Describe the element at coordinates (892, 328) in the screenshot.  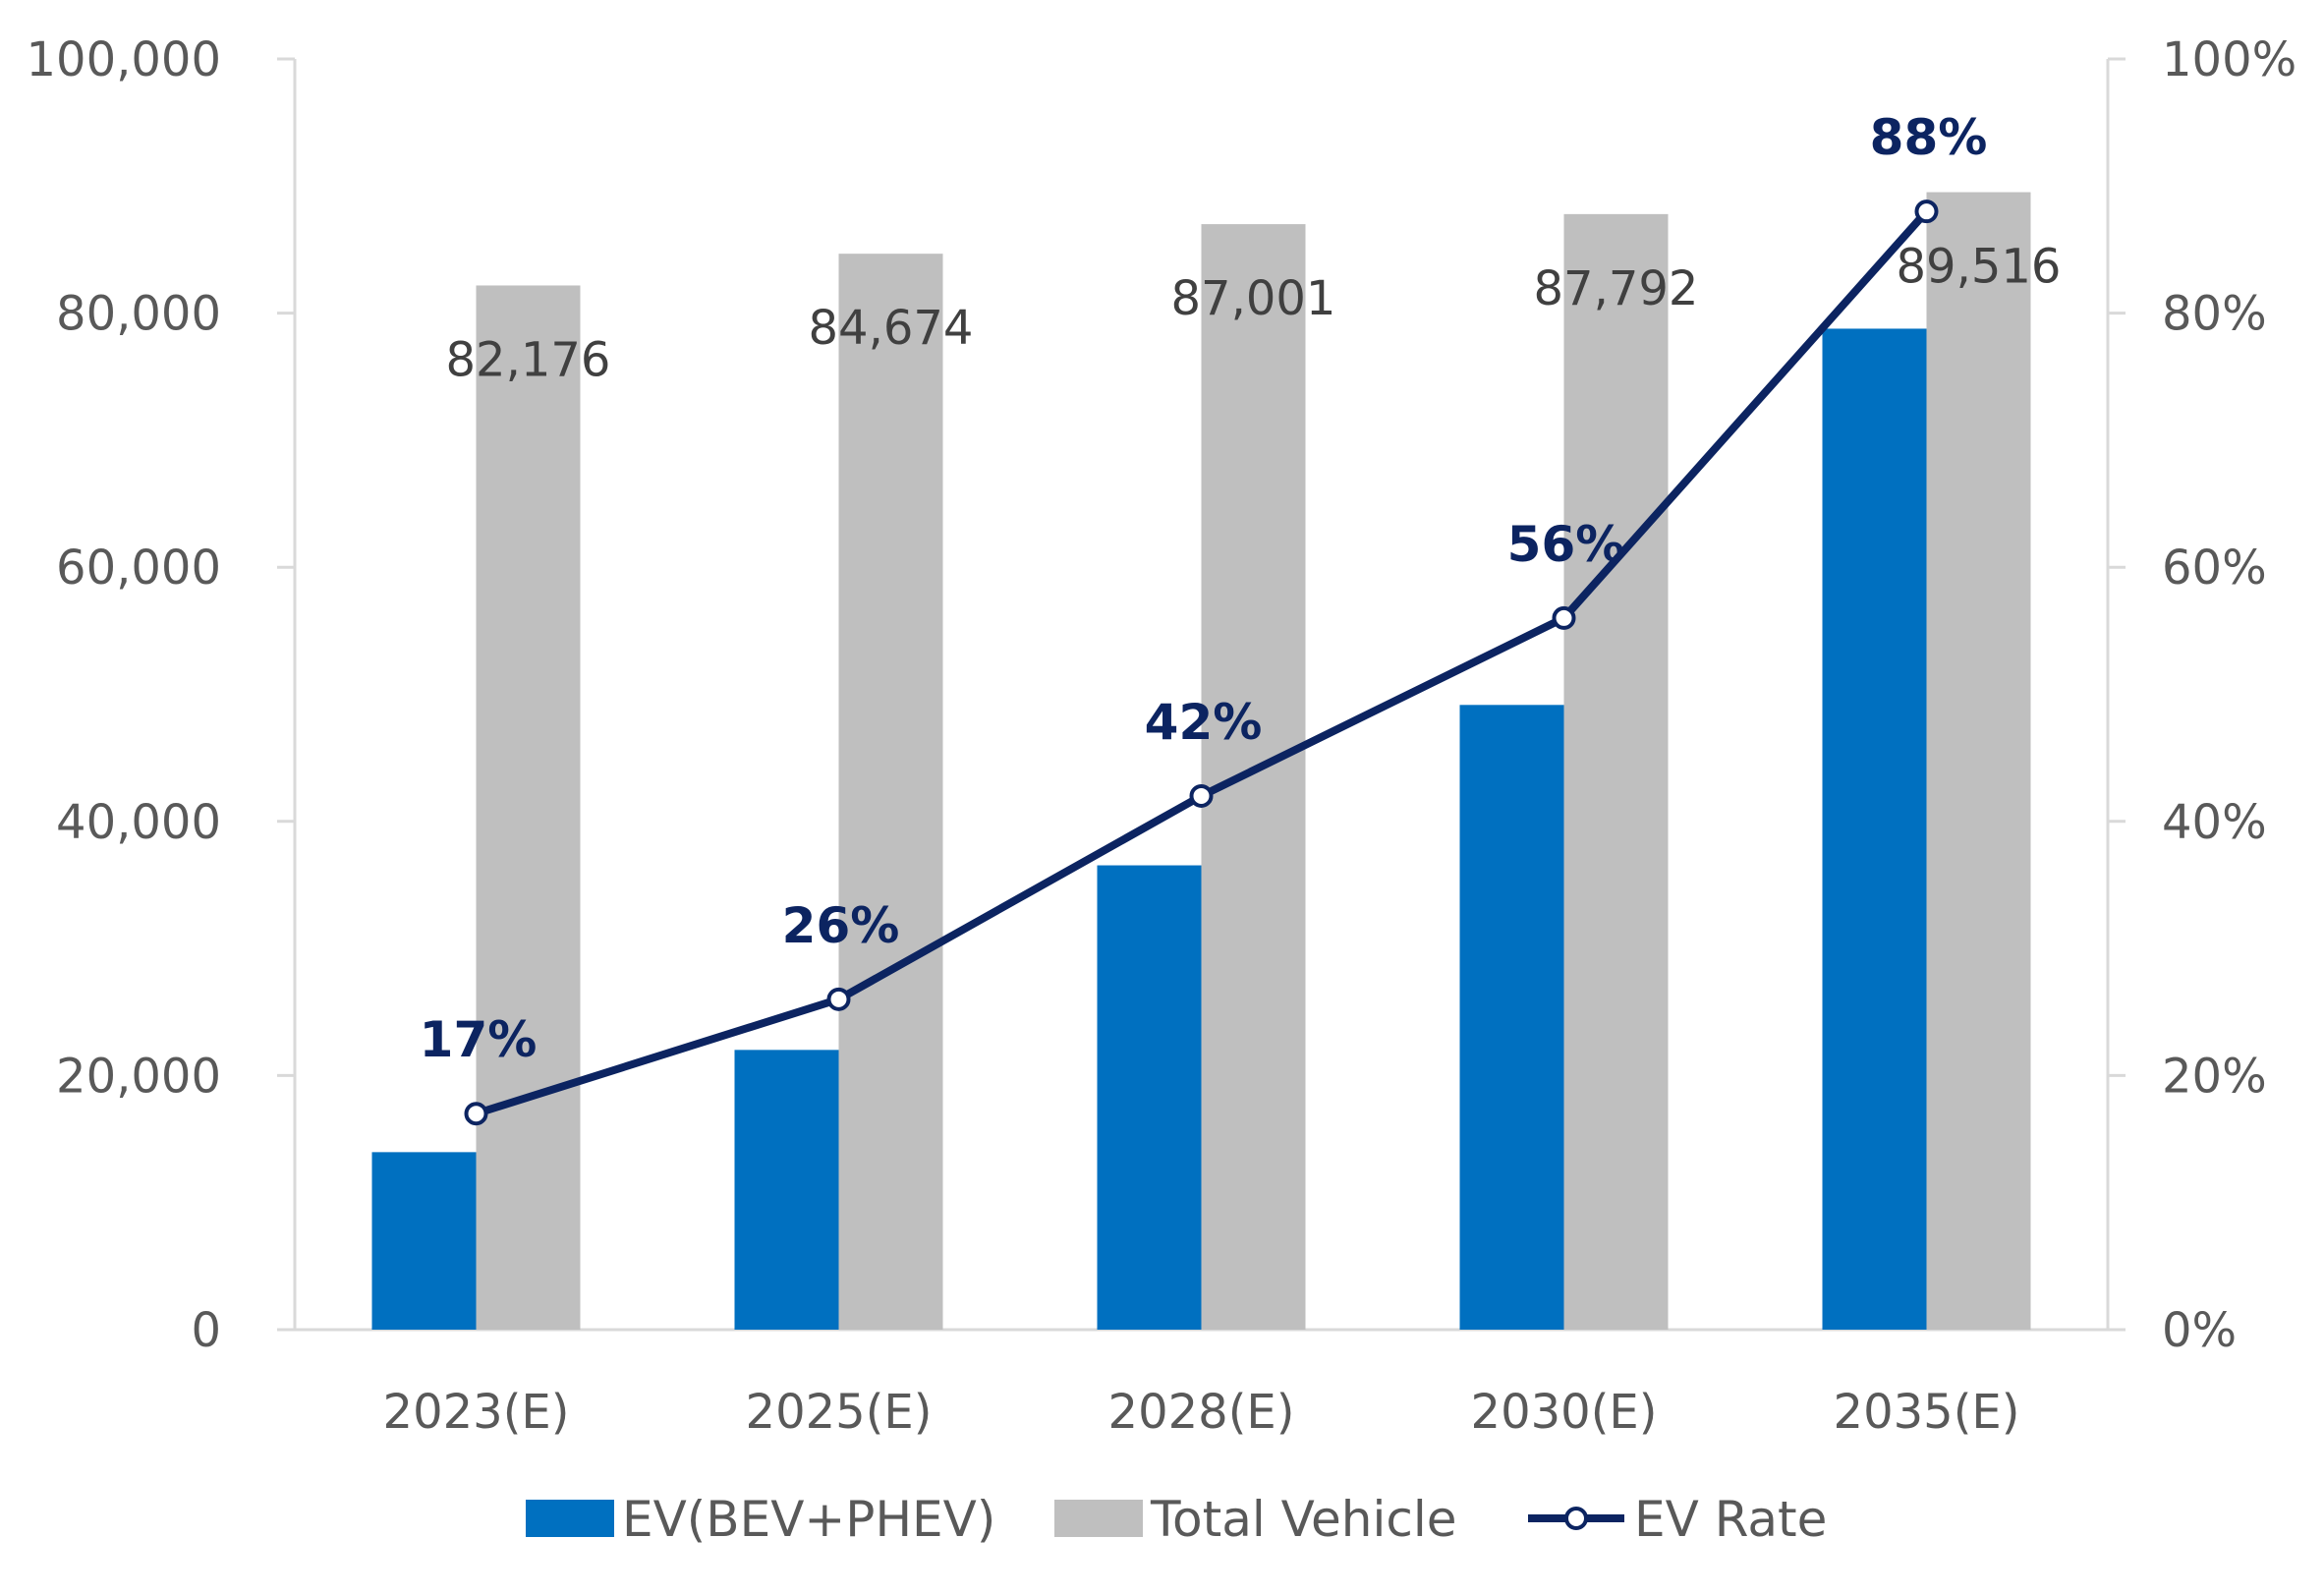
I see `total-vehicle-value-label: 84,674` at that location.